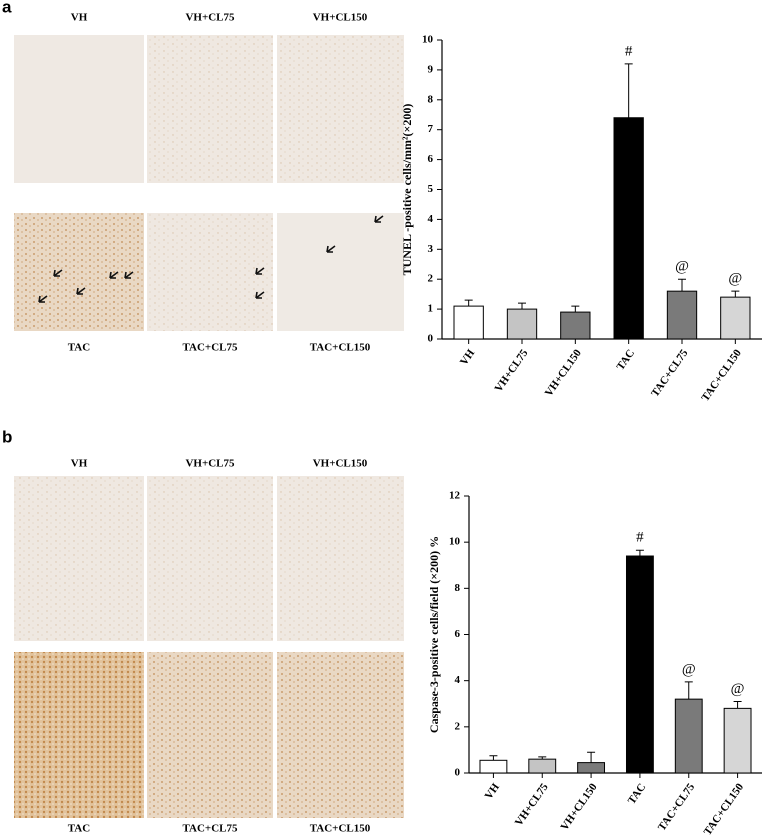  I want to click on panel-letter: b, so click(7, 436).